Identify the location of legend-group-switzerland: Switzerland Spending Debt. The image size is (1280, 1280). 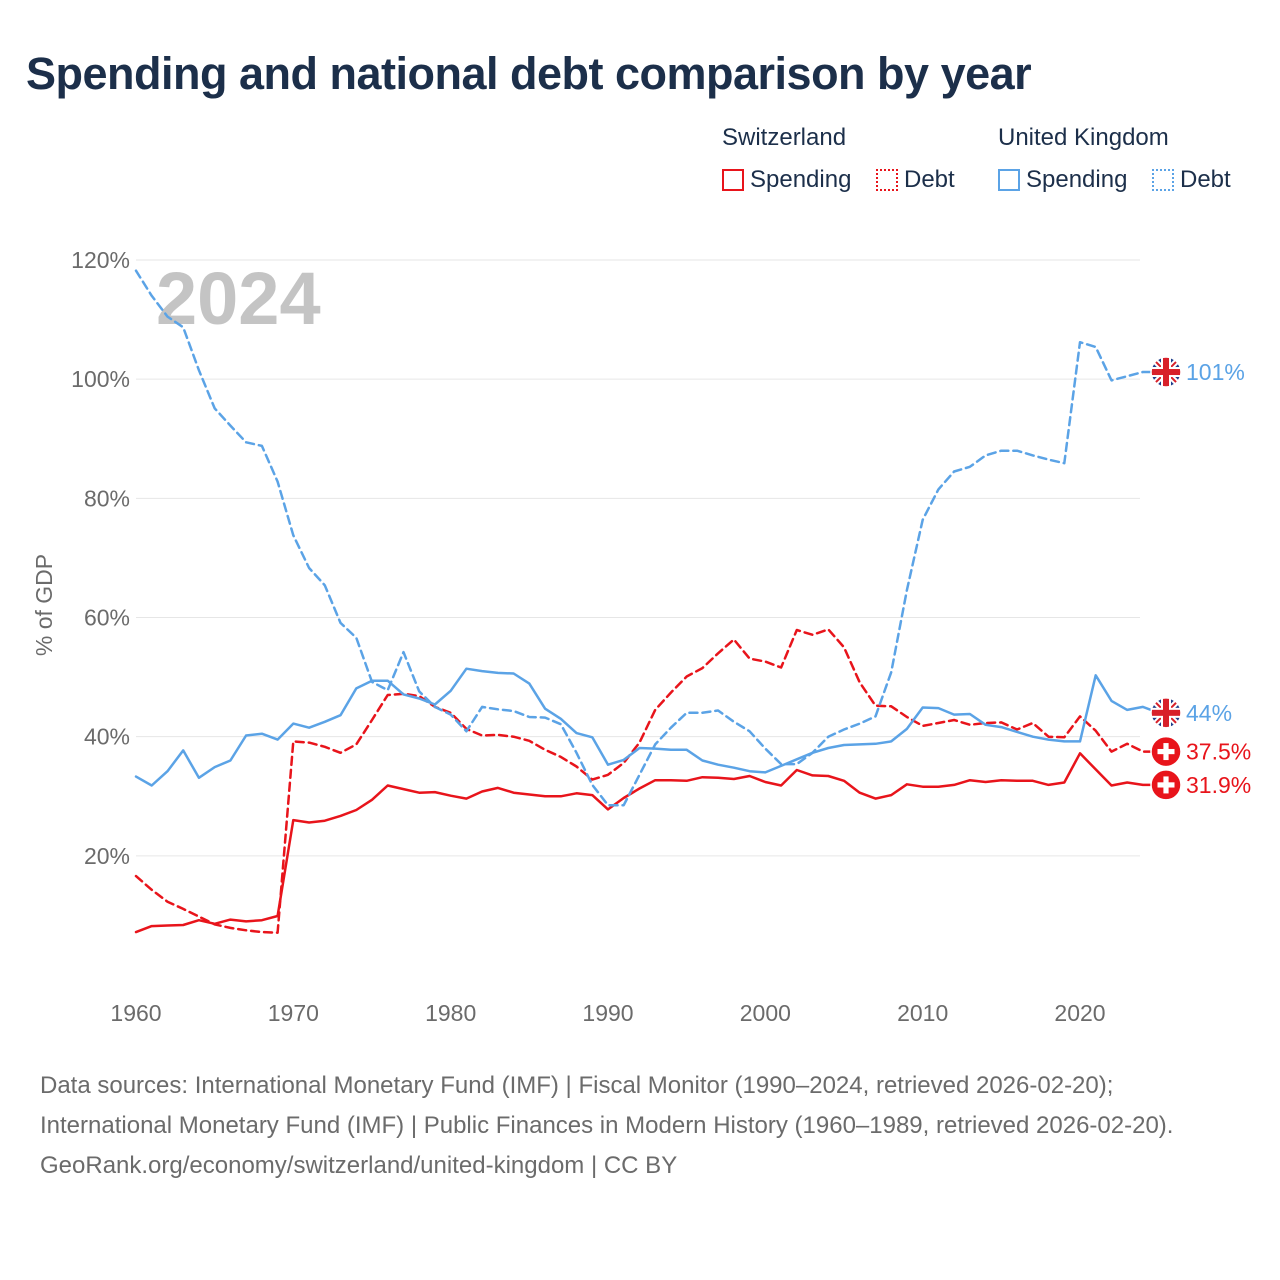
(852, 164).